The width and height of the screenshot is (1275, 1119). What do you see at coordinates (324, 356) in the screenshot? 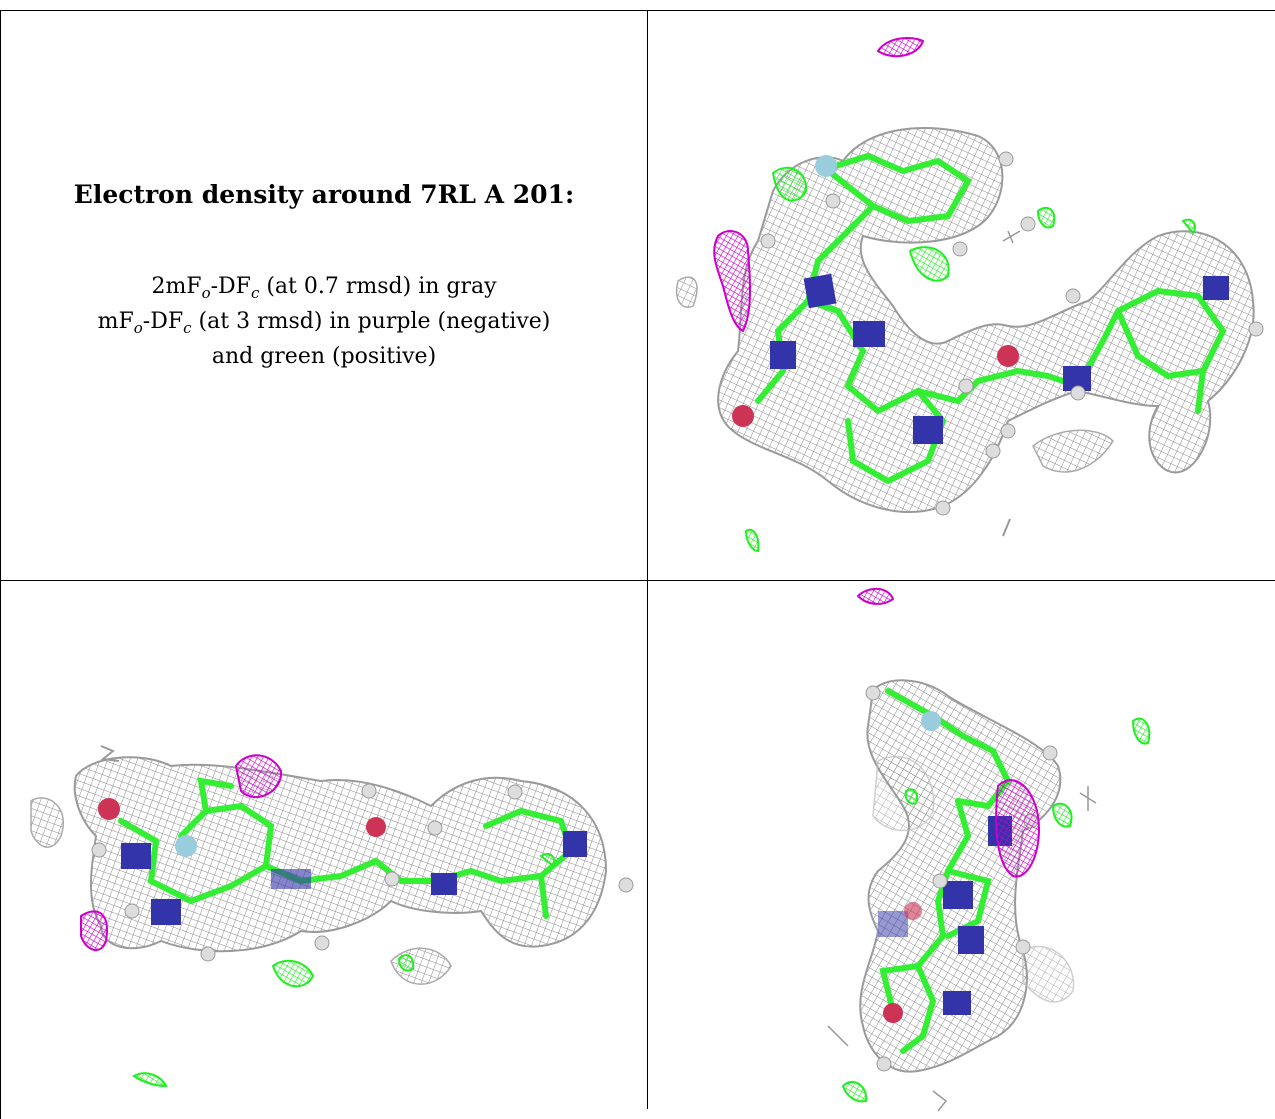
I see `caption-line-colors: and green (positive)` at bounding box center [324, 356].